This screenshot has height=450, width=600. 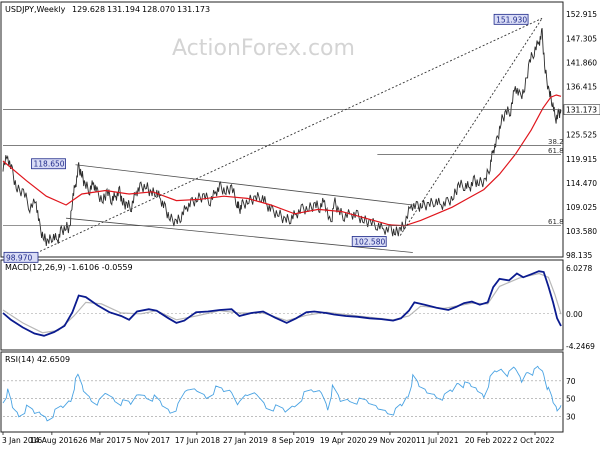 I want to click on price-label: 151.930, so click(x=511, y=19).